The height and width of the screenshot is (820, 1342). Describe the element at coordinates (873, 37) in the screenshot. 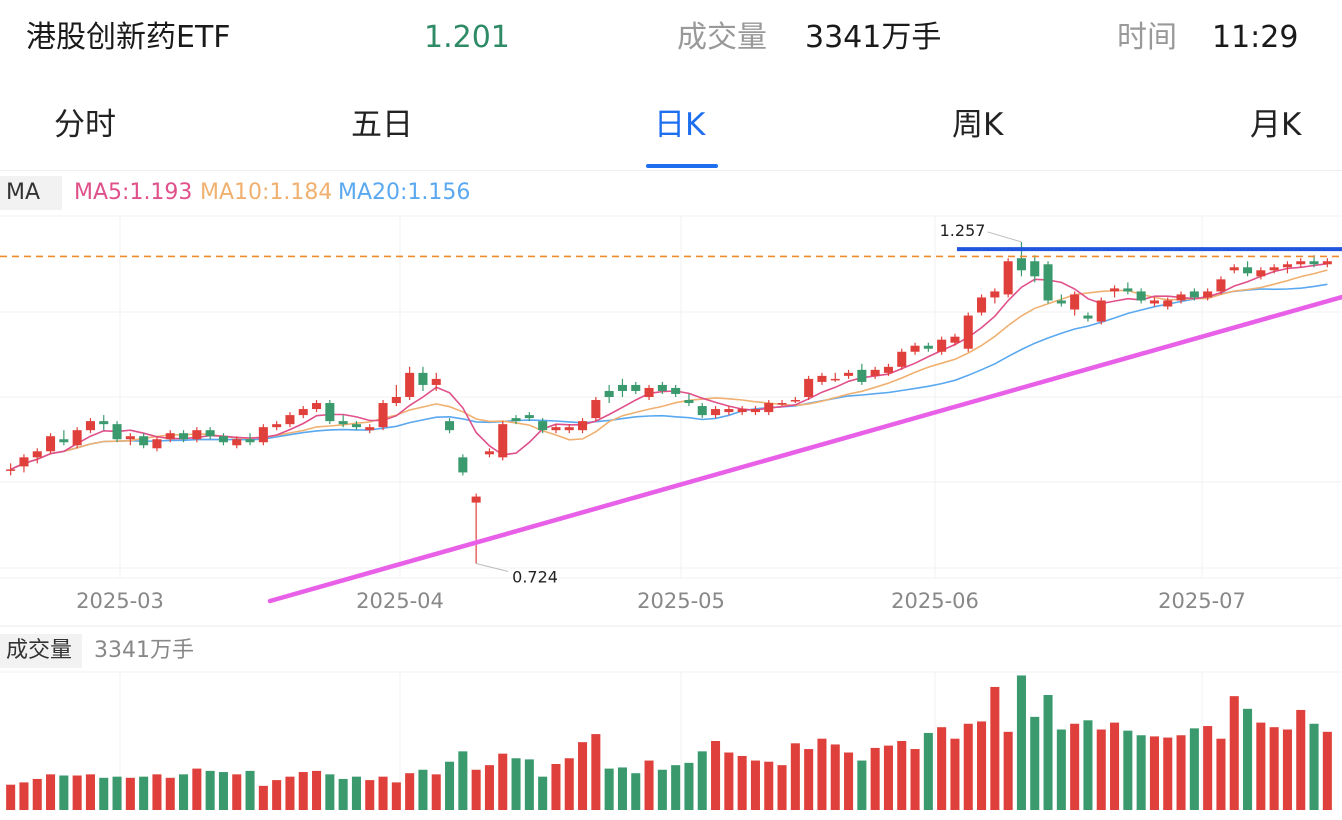

I see `volume-value: 3341万手` at that location.